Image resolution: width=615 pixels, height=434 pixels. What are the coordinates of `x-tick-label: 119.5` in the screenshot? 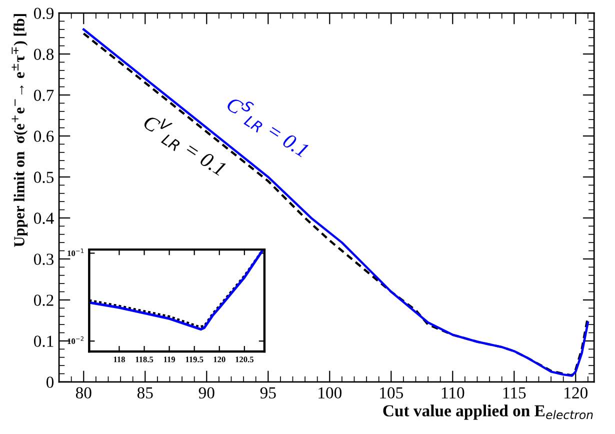 It's located at (195, 359).